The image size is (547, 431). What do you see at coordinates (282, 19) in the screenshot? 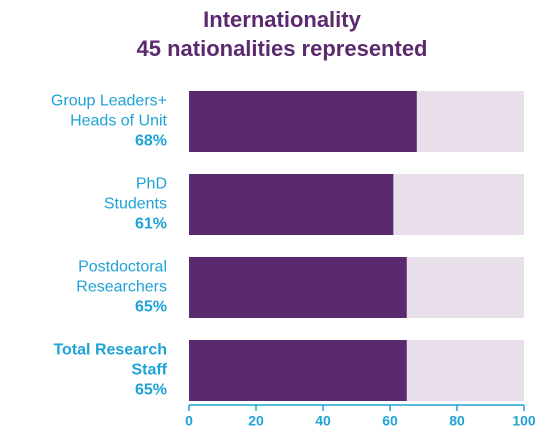
I see `chart-title: Internationality` at bounding box center [282, 19].